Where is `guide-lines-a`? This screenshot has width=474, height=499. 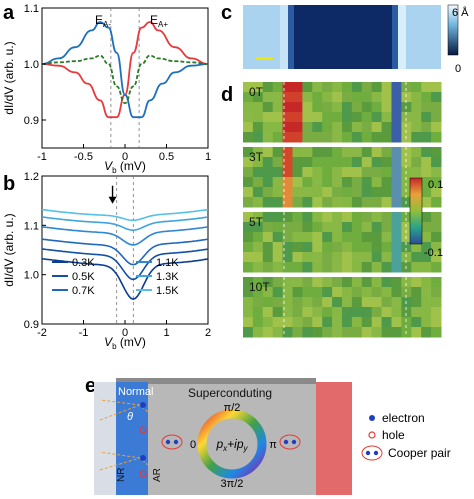
guide-lines-a is located at coordinates (125, 78).